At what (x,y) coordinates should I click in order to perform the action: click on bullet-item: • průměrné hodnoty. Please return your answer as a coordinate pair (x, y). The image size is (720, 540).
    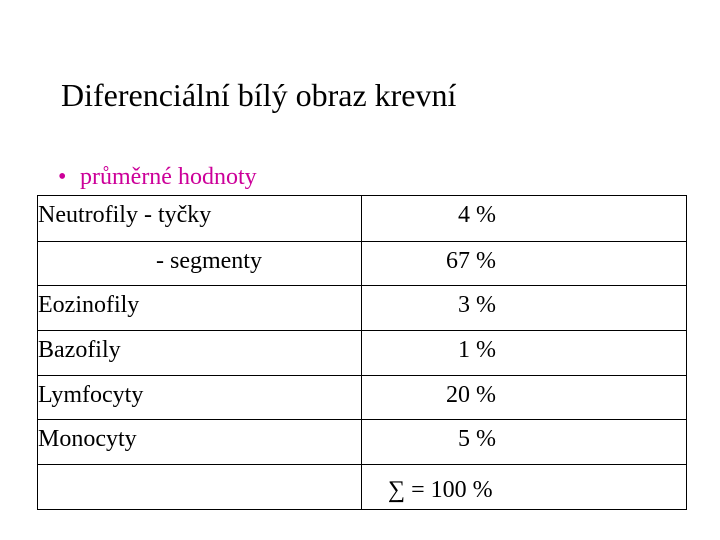
    Looking at the image, I should click on (157, 177).